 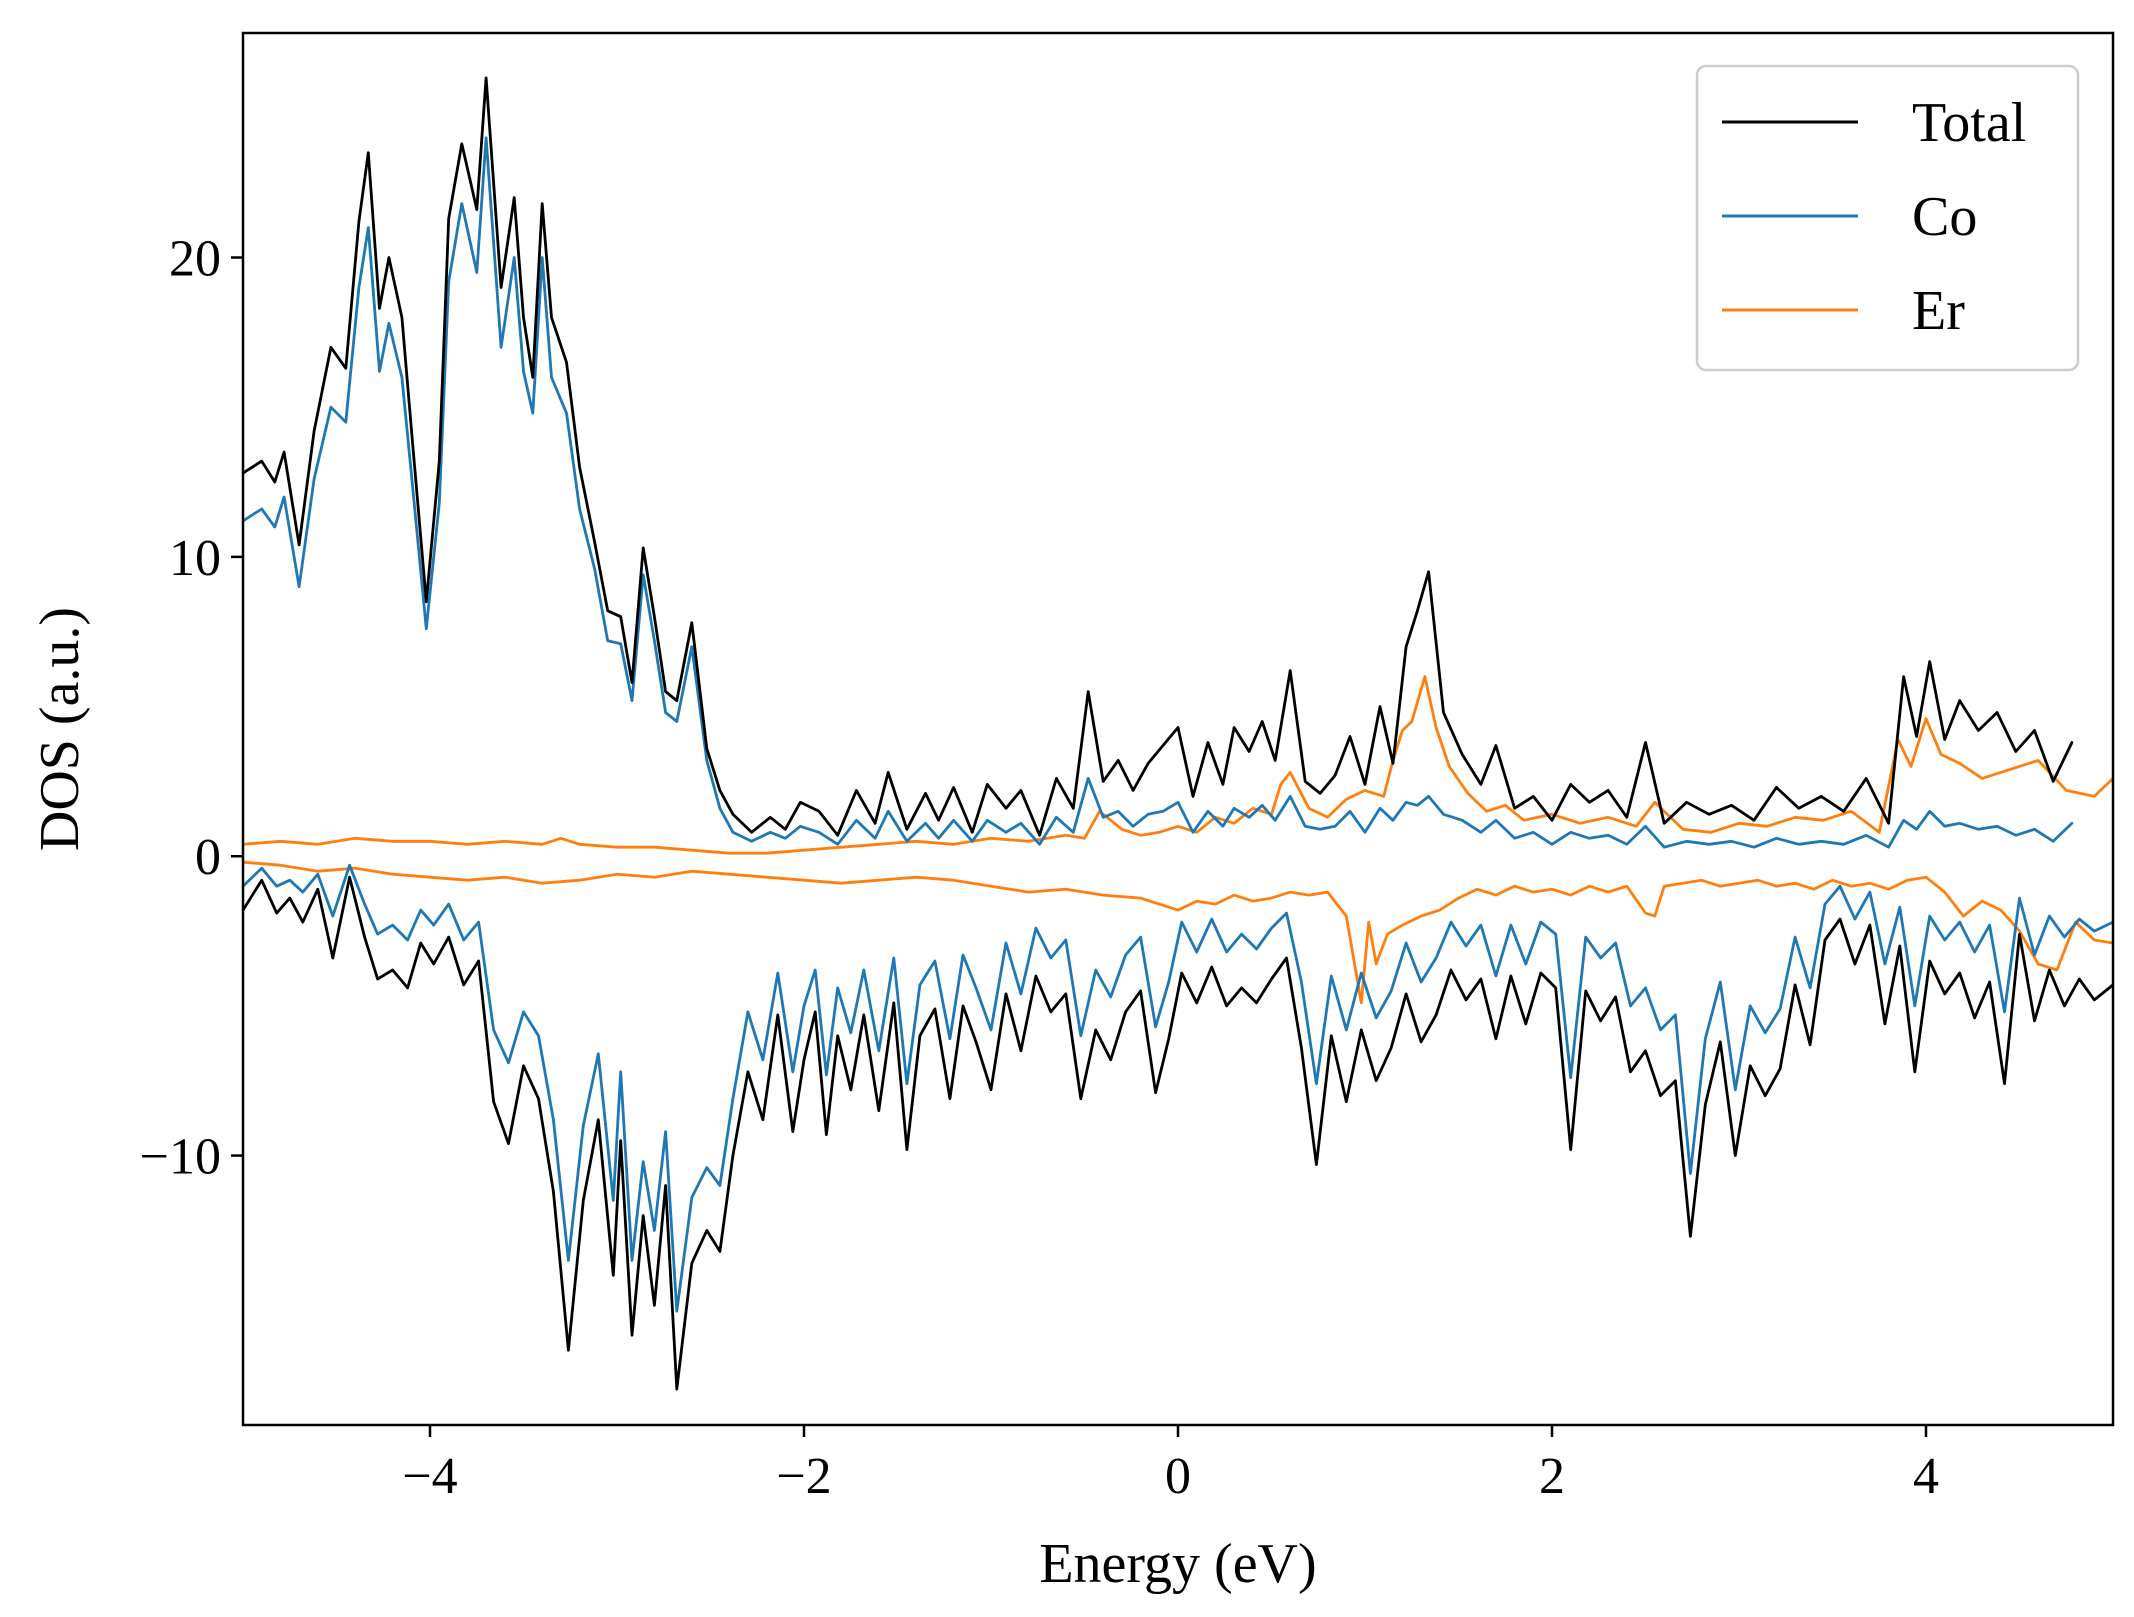 What do you see at coordinates (1177, 1564) in the screenshot?
I see `x-axis-label: Energy (eV)` at bounding box center [1177, 1564].